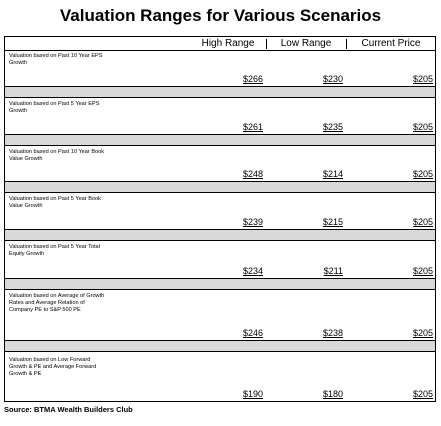  What do you see at coordinates (252, 333) in the screenshot?
I see `high-range-value: $246` at bounding box center [252, 333].